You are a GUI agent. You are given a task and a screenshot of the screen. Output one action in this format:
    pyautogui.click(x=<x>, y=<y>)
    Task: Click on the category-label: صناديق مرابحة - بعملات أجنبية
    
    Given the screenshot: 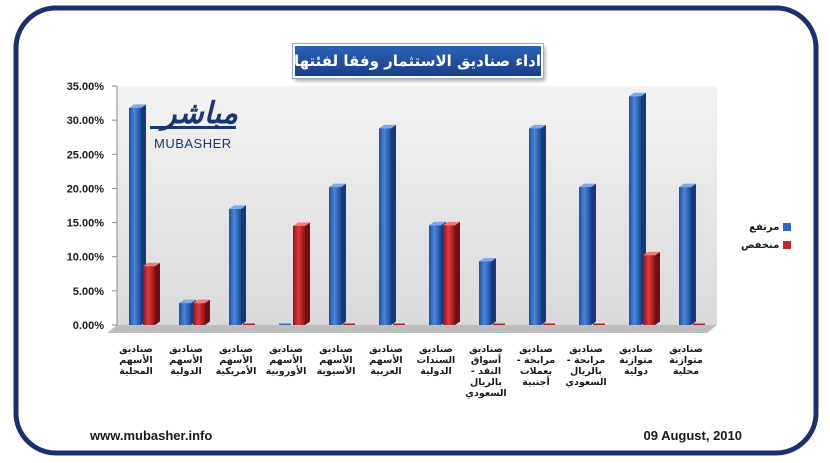 What is the action you would take?
    pyautogui.click(x=536, y=366)
    